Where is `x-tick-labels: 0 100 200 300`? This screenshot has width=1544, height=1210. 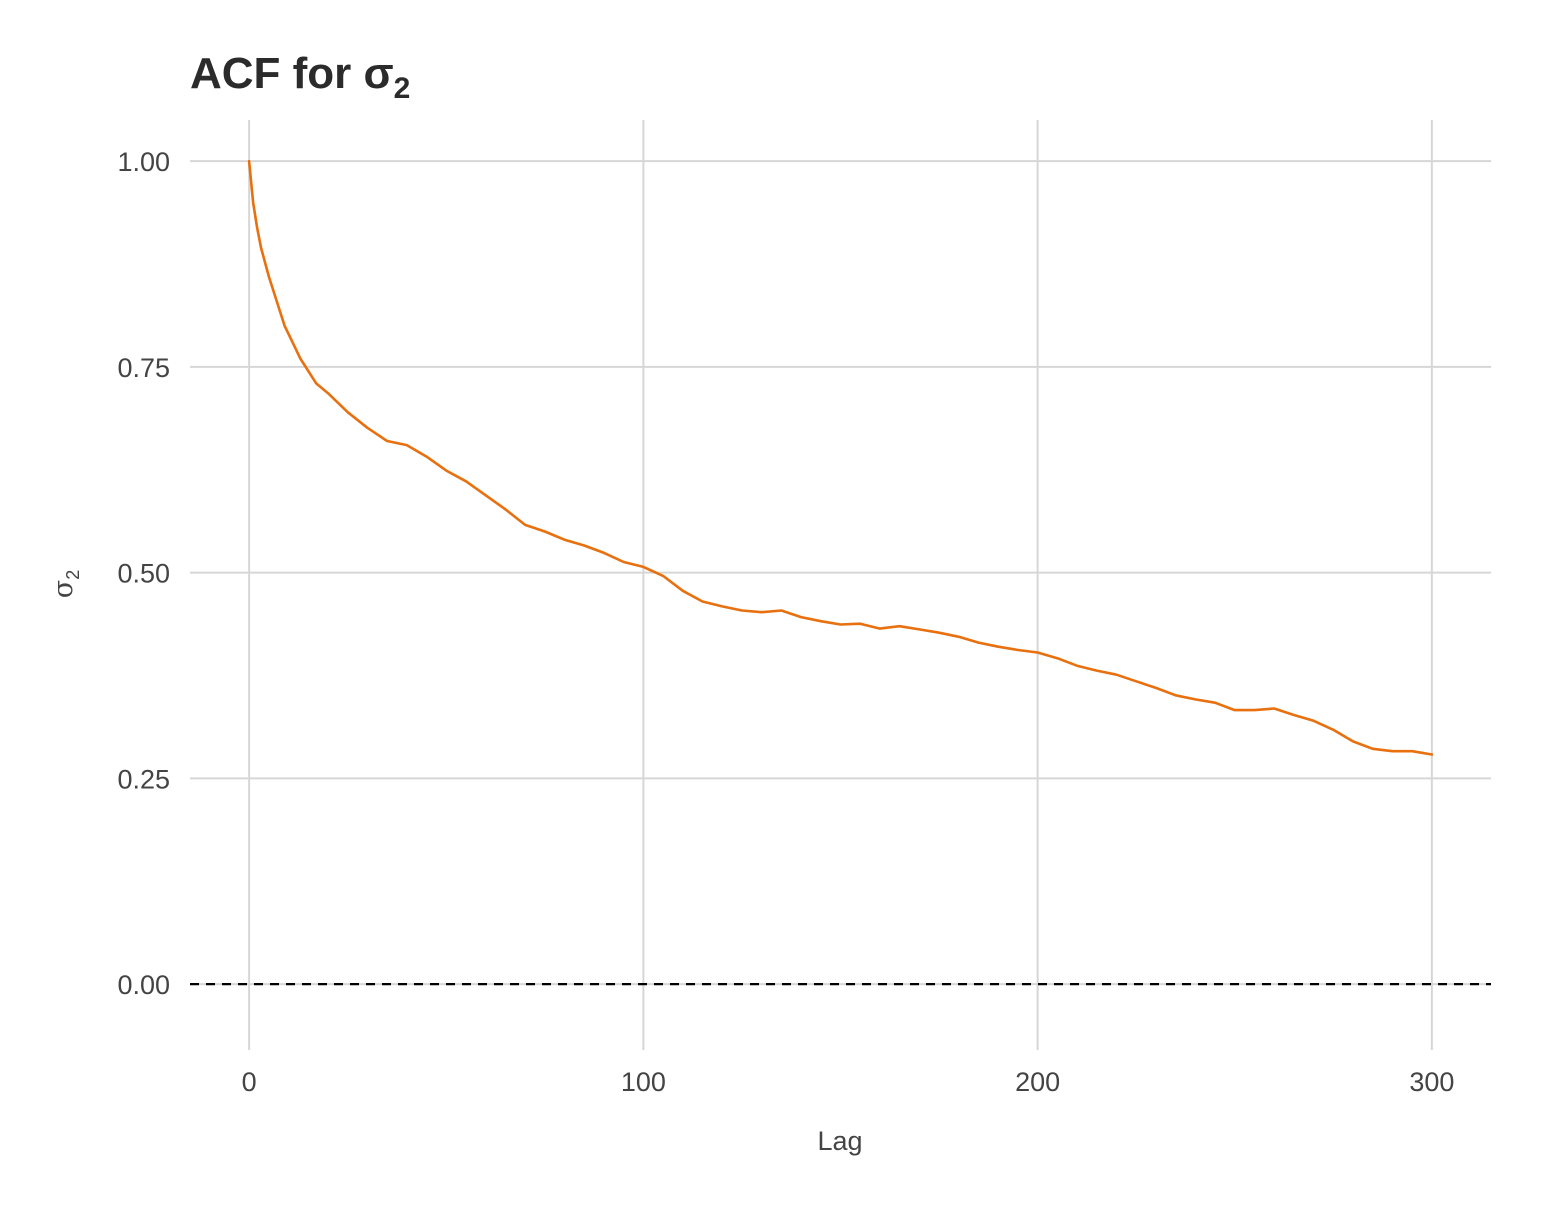
x-tick-labels: 0 100 200 300 is located at coordinates (848, 1082).